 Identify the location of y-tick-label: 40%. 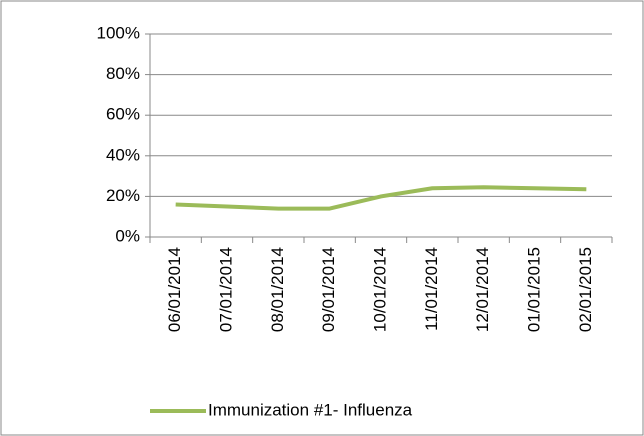
(123, 154).